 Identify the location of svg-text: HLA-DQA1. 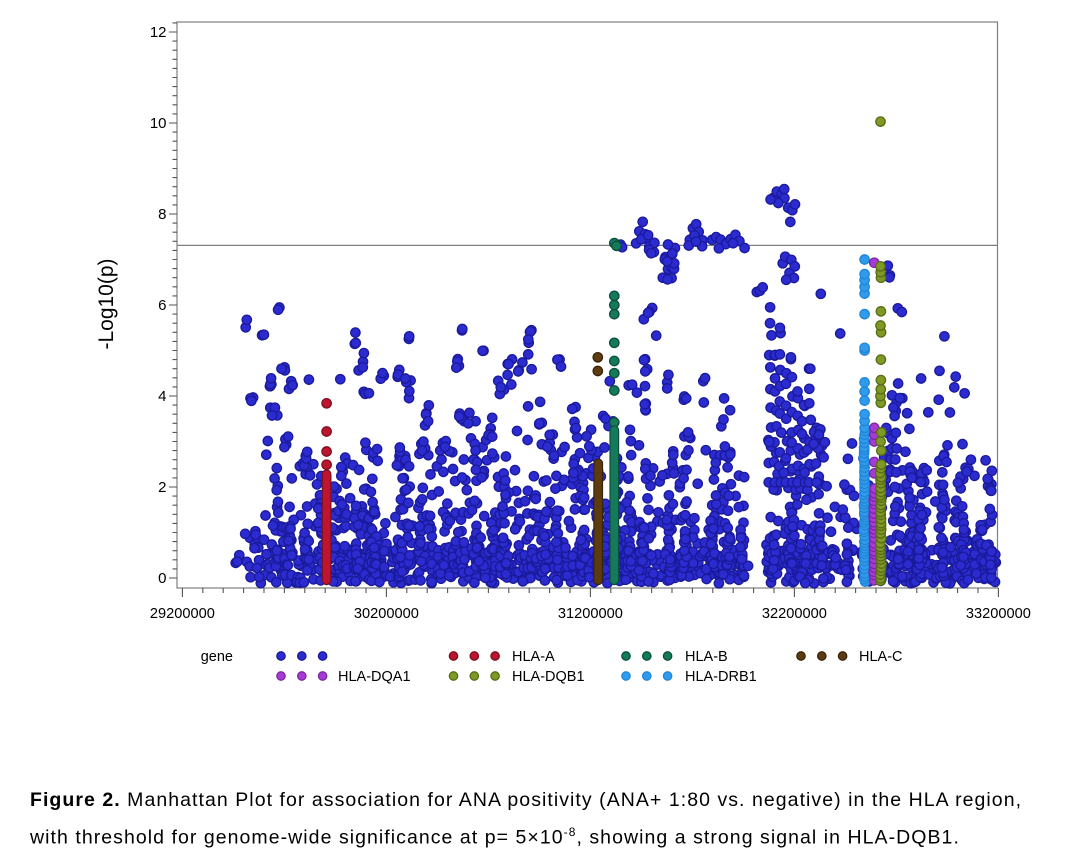
(374, 677).